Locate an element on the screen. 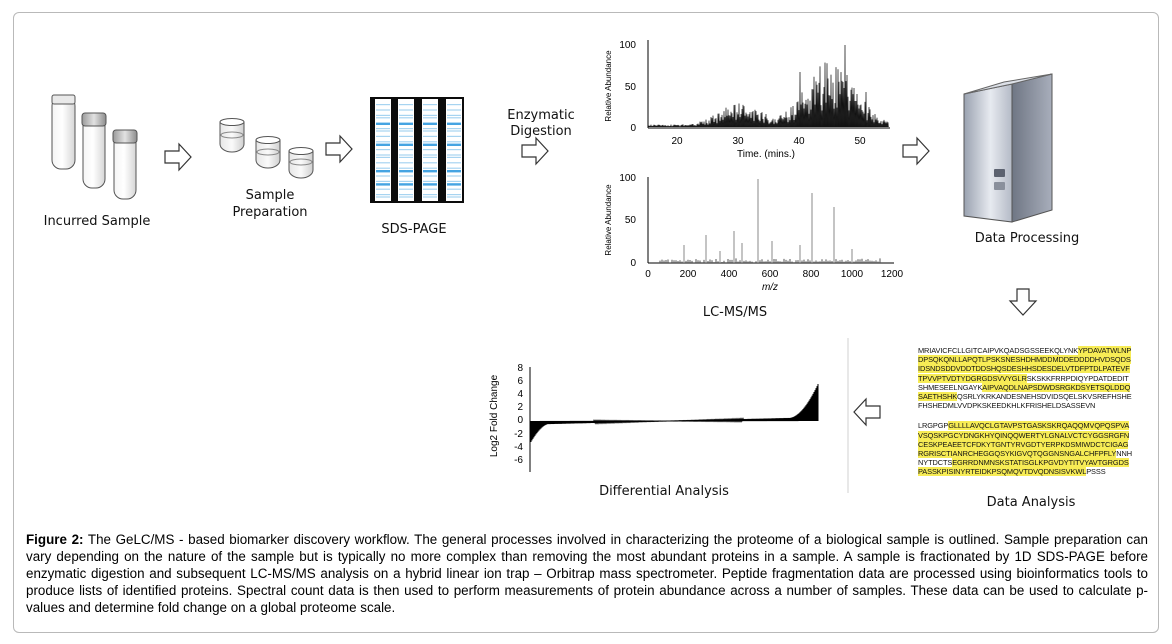 This screenshot has height=644, width=1172. chrom-ytick: 0 is located at coordinates (633, 128).